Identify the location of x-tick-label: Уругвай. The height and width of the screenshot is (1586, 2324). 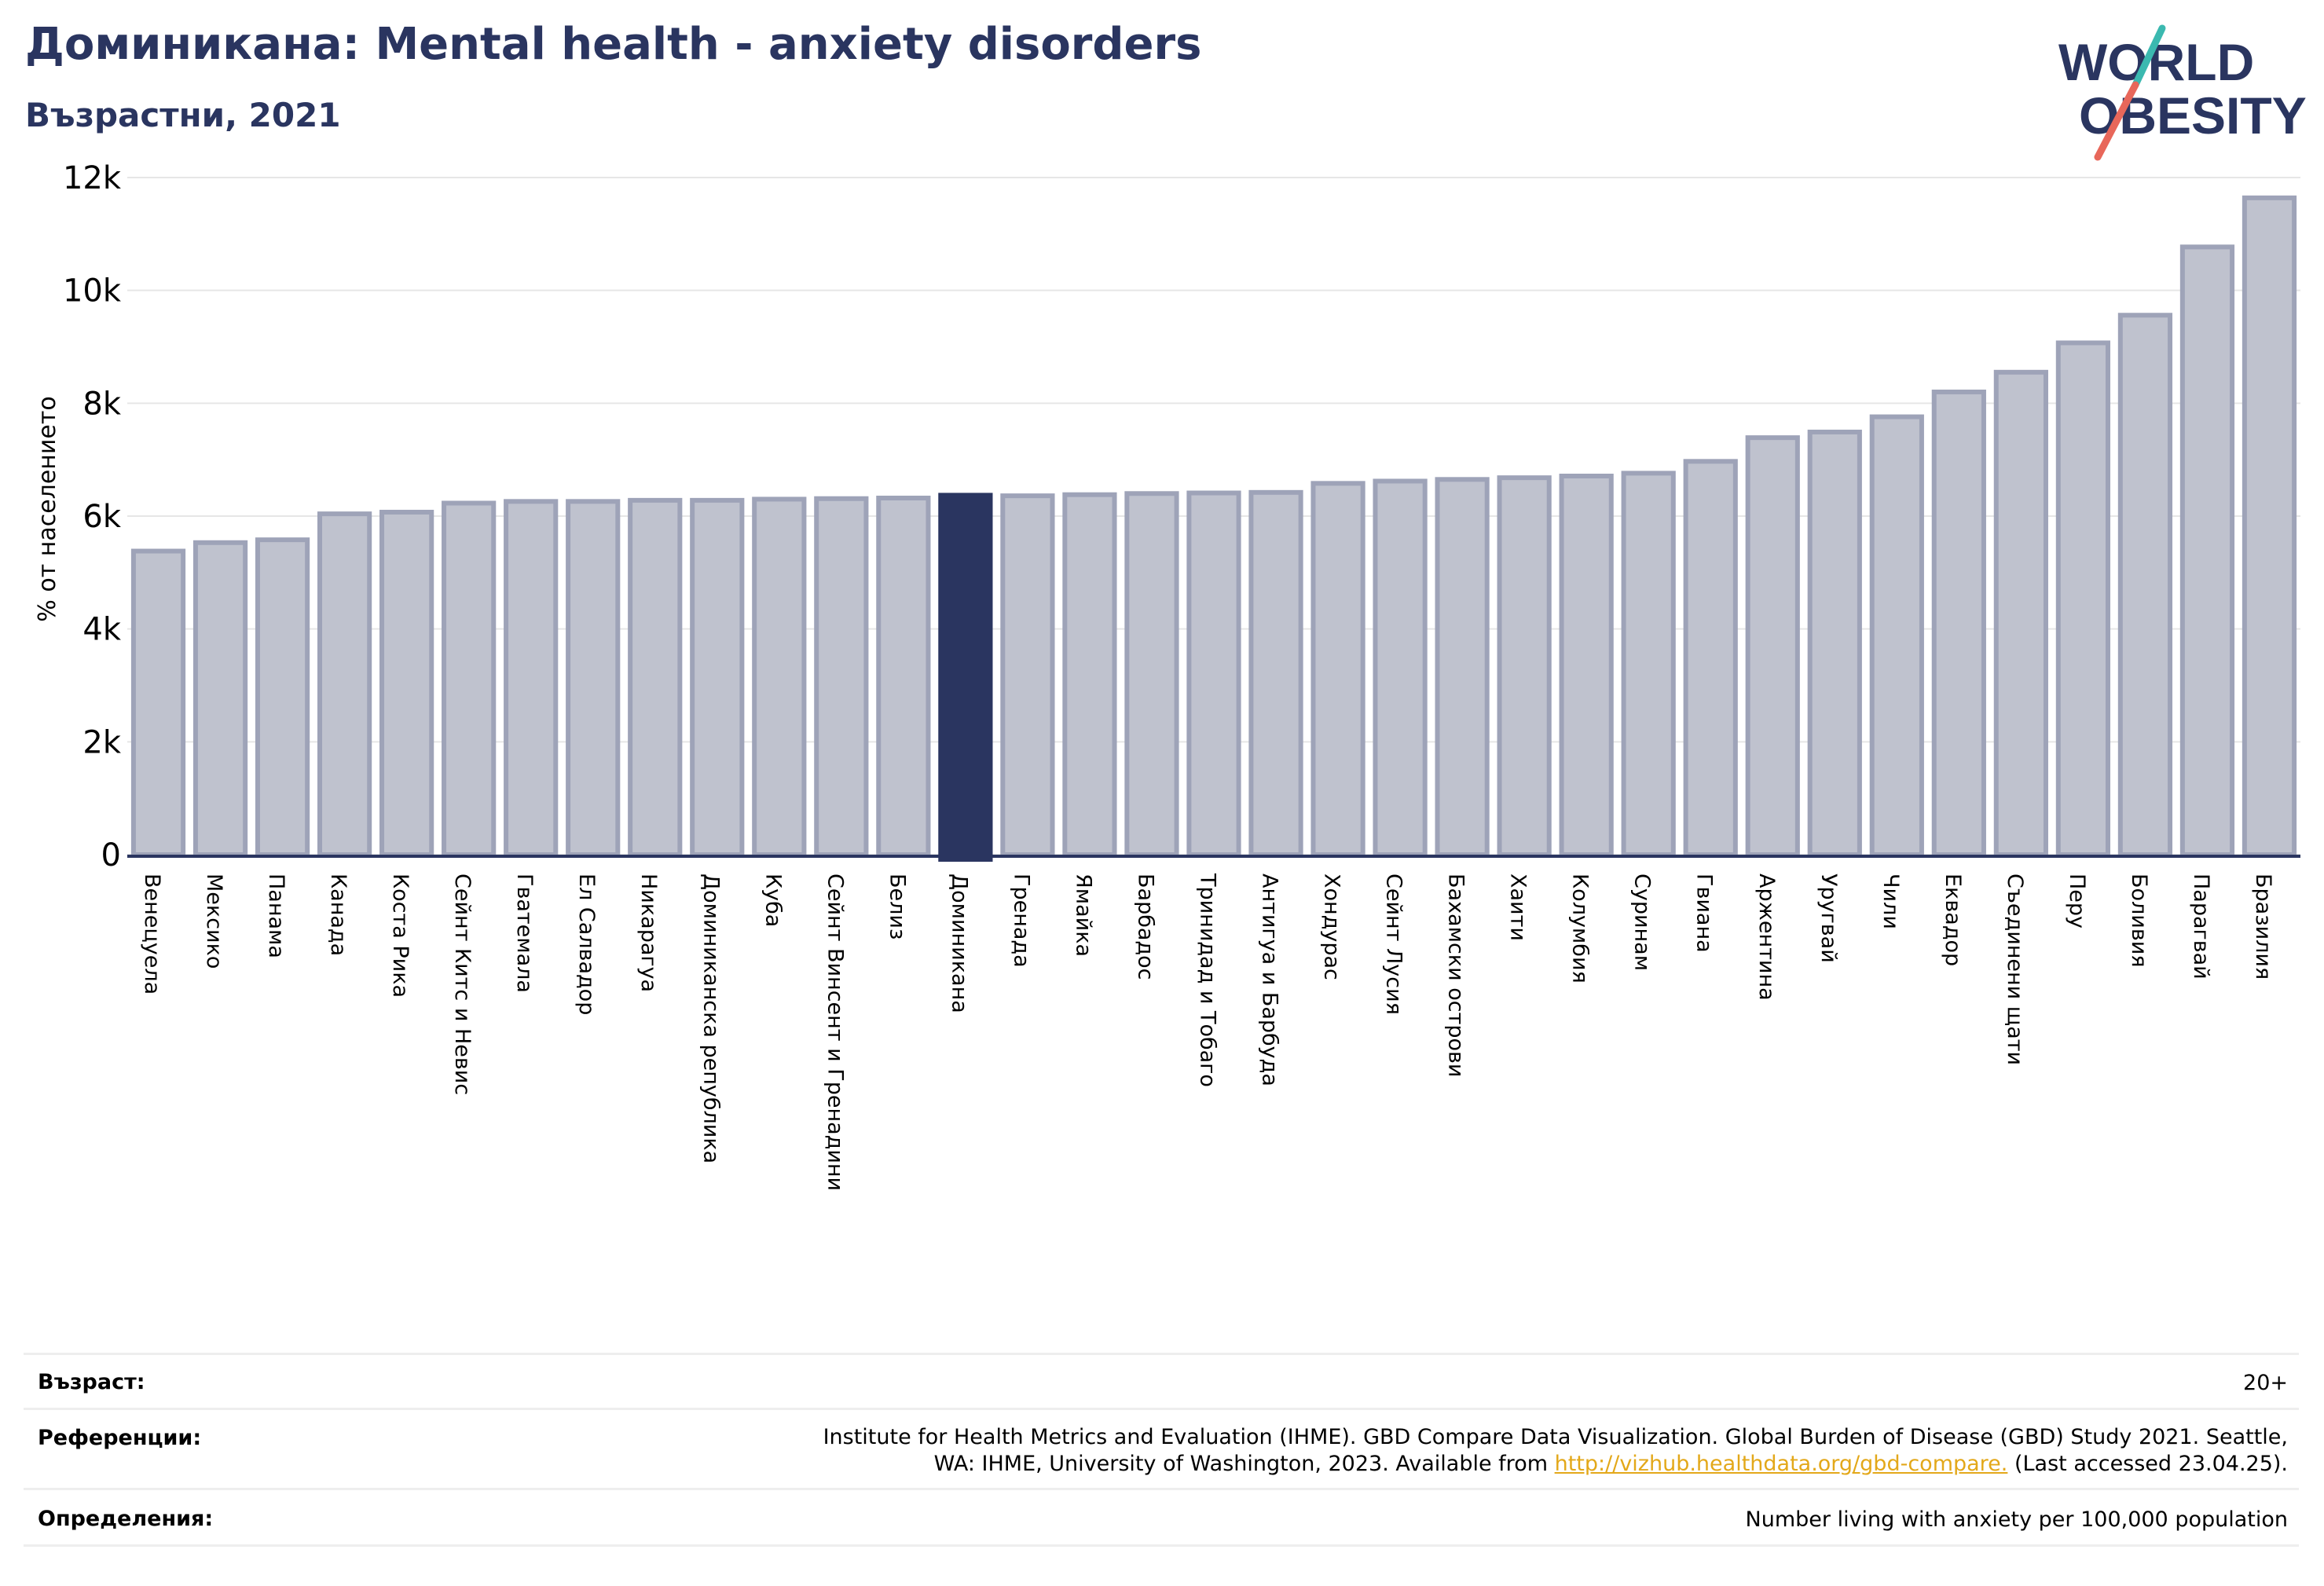
(1828, 918).